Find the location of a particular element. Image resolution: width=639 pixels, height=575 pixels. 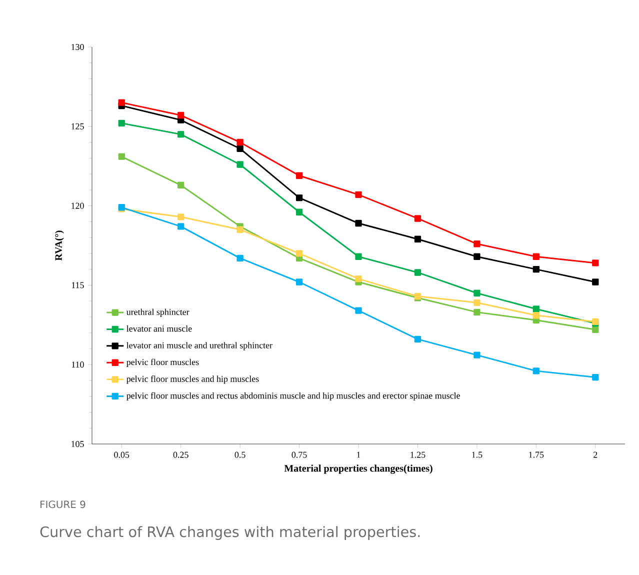

x-tick-label: 0.05 is located at coordinates (122, 455).